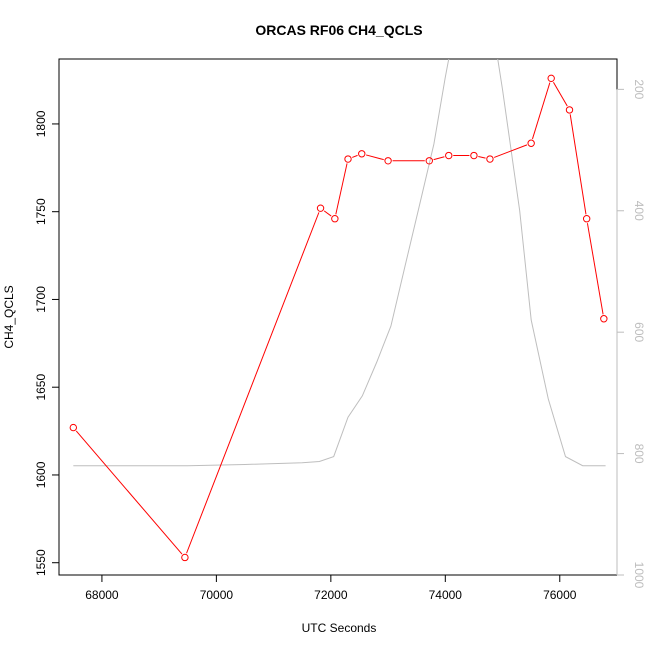 The width and height of the screenshot is (650, 650). What do you see at coordinates (560, 595) in the screenshot?
I see `x-tick-label: 76000` at bounding box center [560, 595].